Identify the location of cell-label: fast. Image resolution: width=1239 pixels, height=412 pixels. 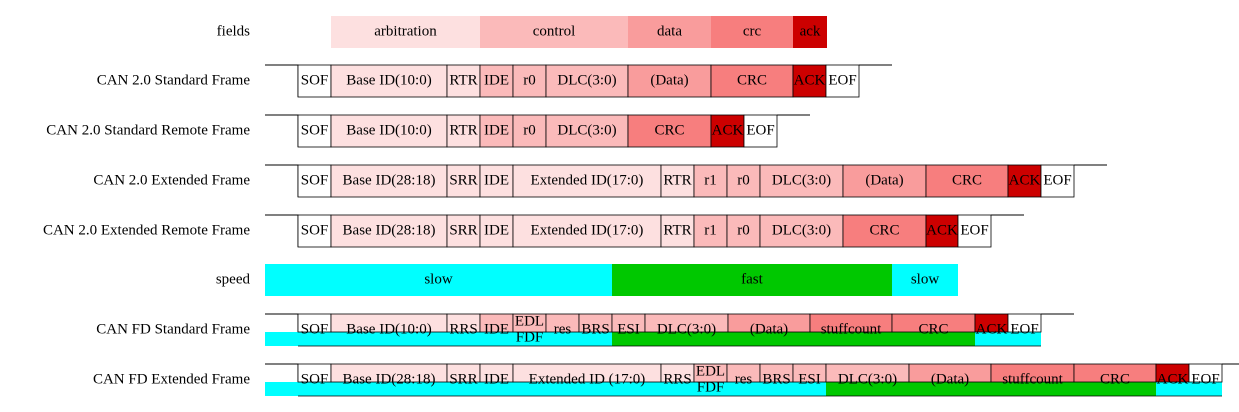
(752, 279).